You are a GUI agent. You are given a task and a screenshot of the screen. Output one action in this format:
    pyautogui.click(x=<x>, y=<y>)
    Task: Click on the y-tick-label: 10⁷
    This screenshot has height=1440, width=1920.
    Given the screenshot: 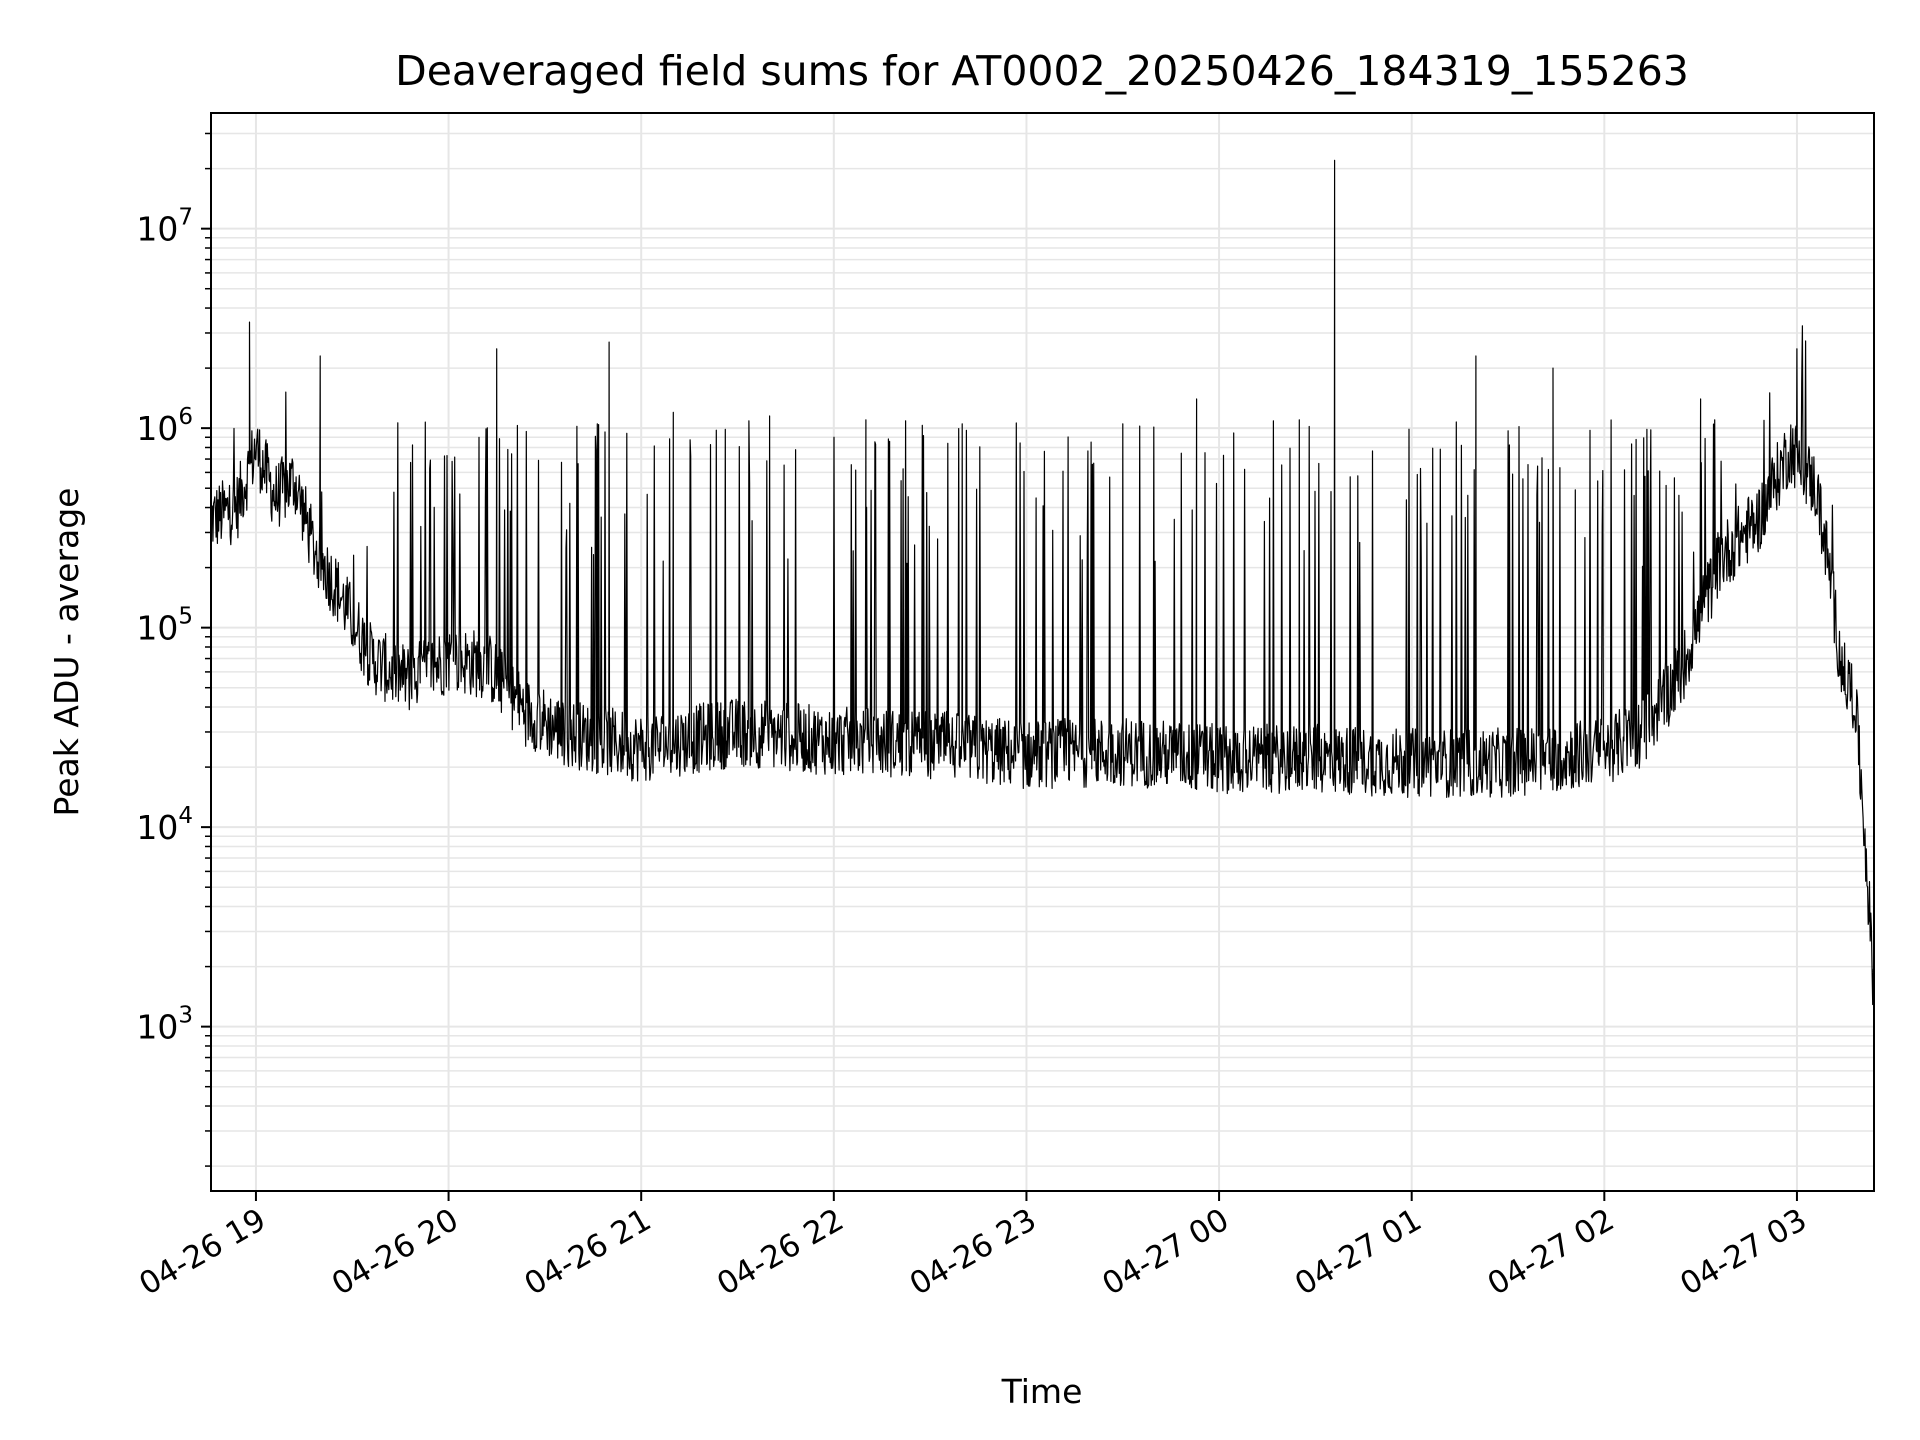 What is the action you would take?
    pyautogui.click(x=164, y=227)
    